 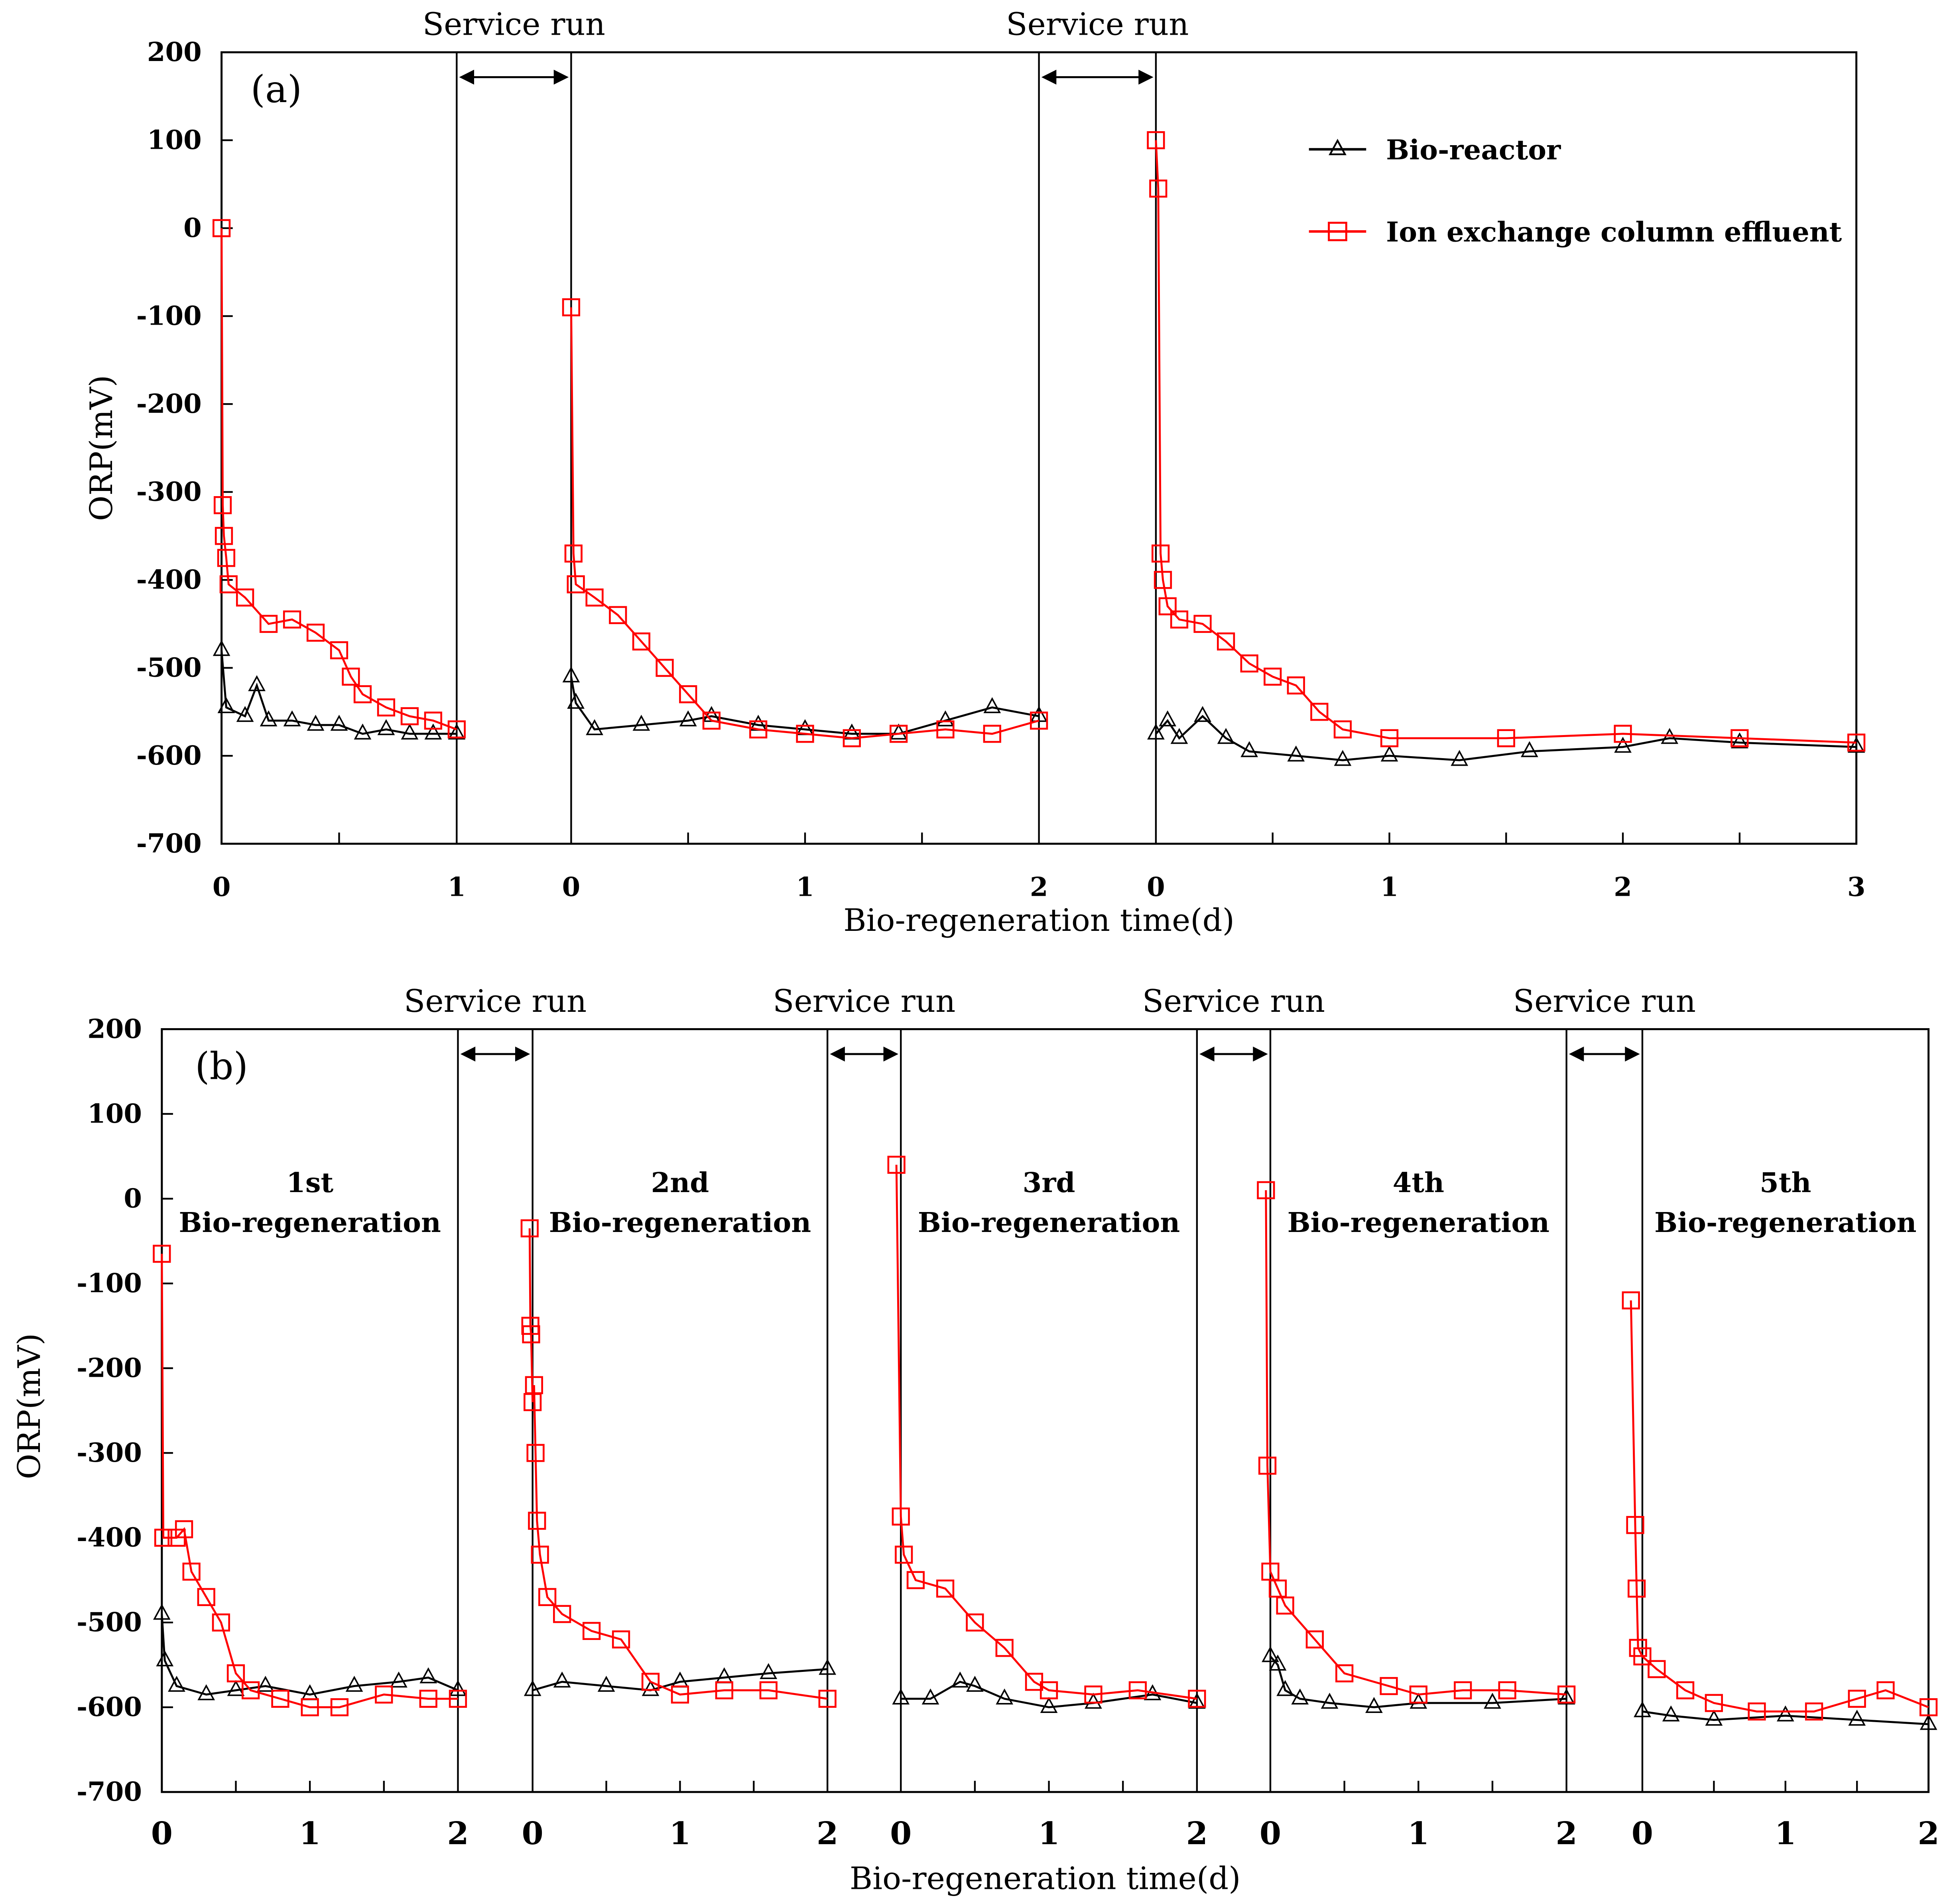 I want to click on service-run-label: Service run, so click(x=1233, y=1001).